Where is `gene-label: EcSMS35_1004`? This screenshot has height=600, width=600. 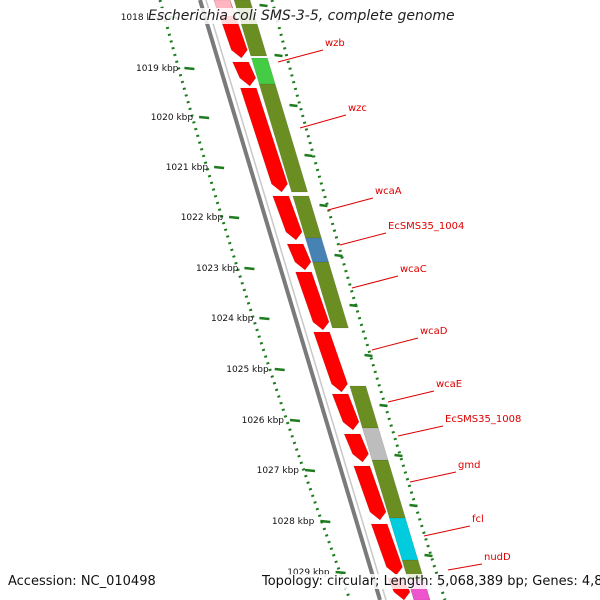 gene-label: EcSMS35_1004 is located at coordinates (426, 226).